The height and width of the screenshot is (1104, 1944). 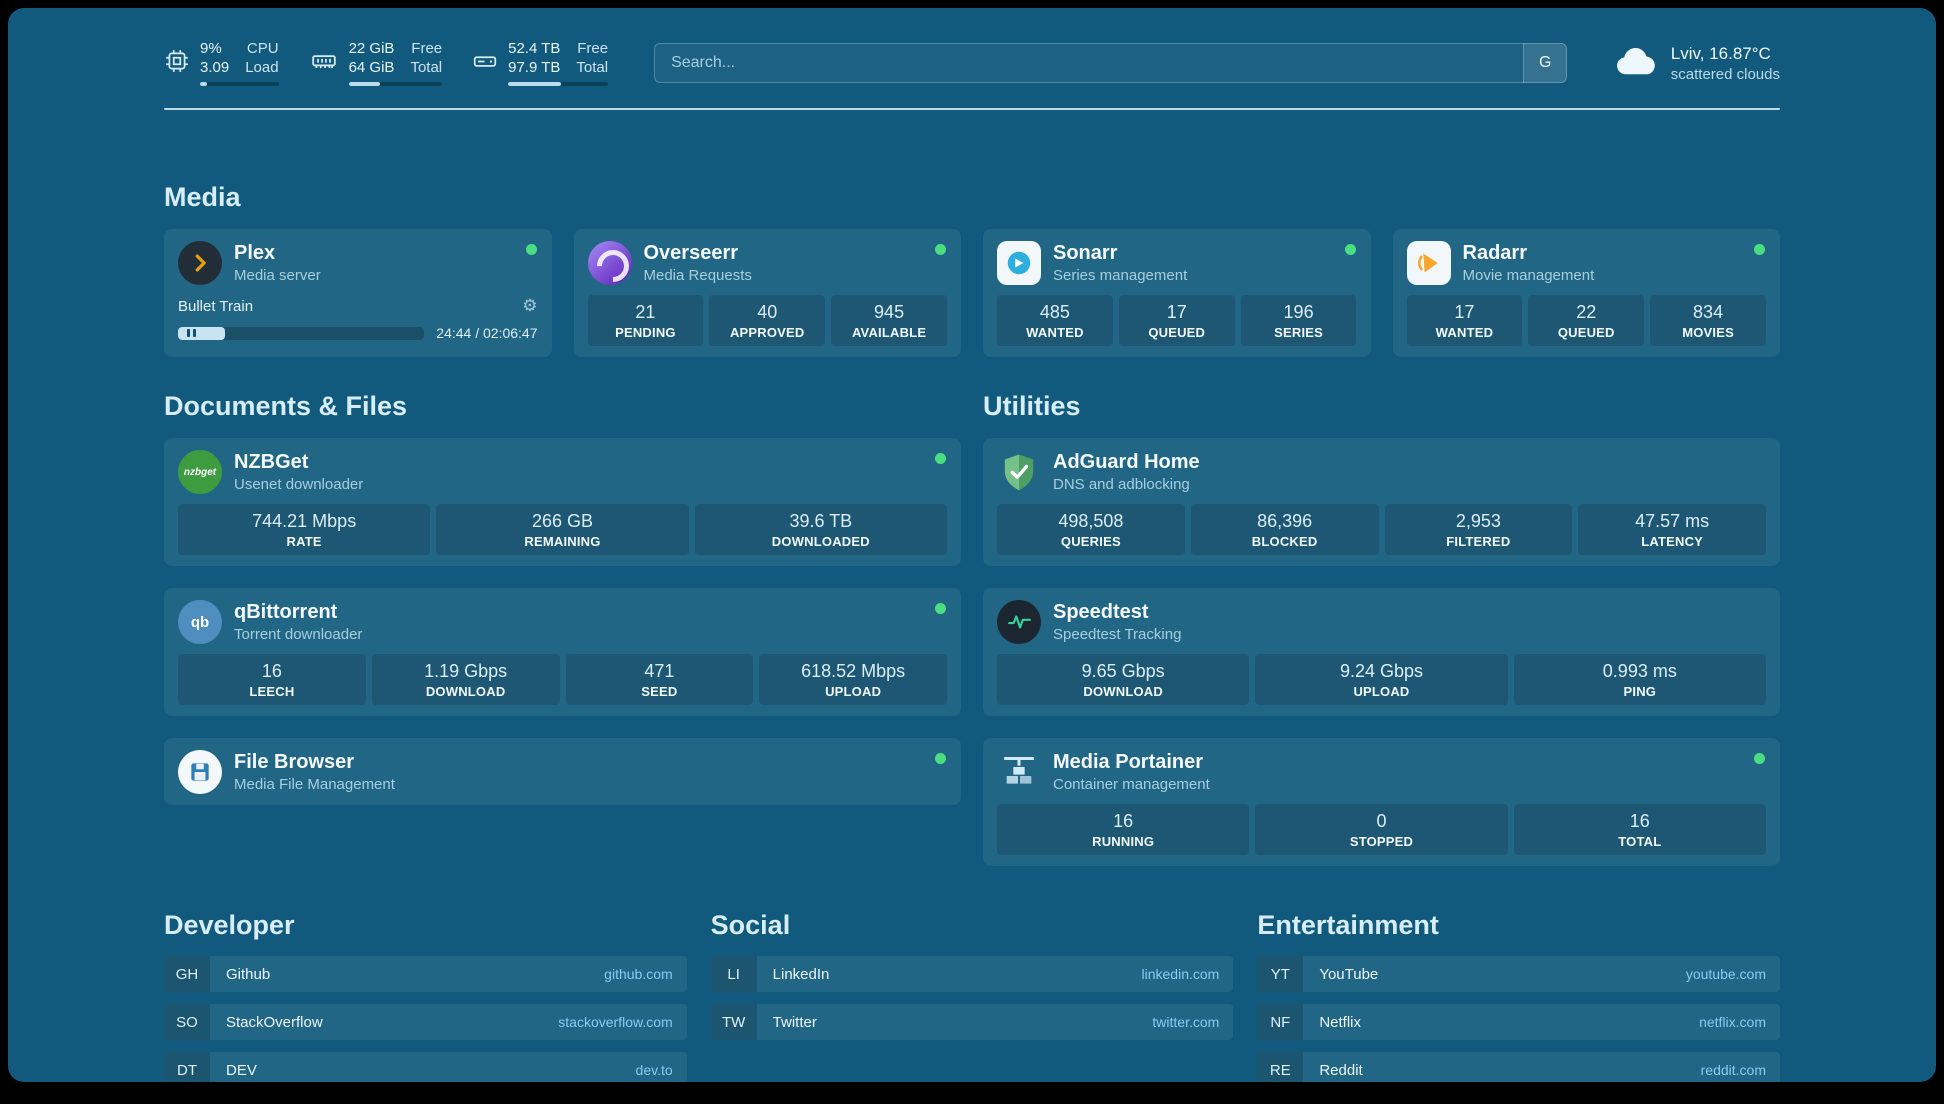 What do you see at coordinates (301, 333) in the screenshot?
I see `playback-progress-bar` at bounding box center [301, 333].